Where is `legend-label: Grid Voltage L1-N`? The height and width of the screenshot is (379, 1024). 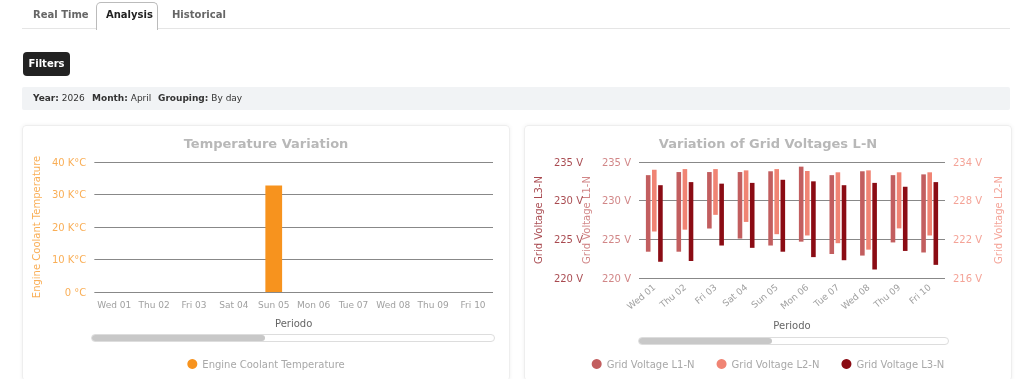
legend-label: Grid Voltage L1-N is located at coordinates (650, 364).